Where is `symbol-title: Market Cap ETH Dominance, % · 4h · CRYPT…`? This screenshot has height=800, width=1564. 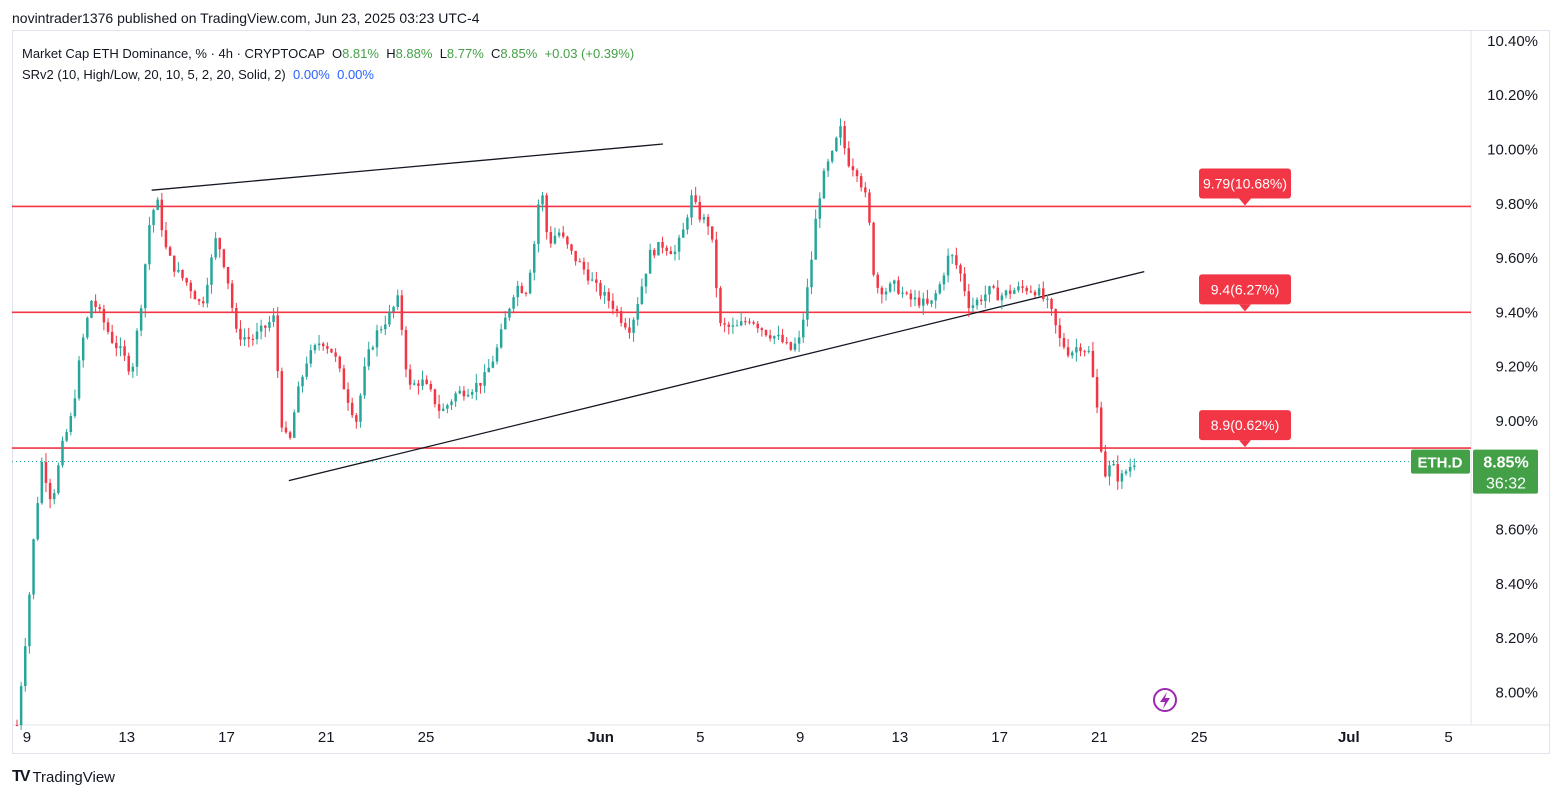 symbol-title: Market Cap ETH Dominance, % · 4h · CRYPT… is located at coordinates (173, 53).